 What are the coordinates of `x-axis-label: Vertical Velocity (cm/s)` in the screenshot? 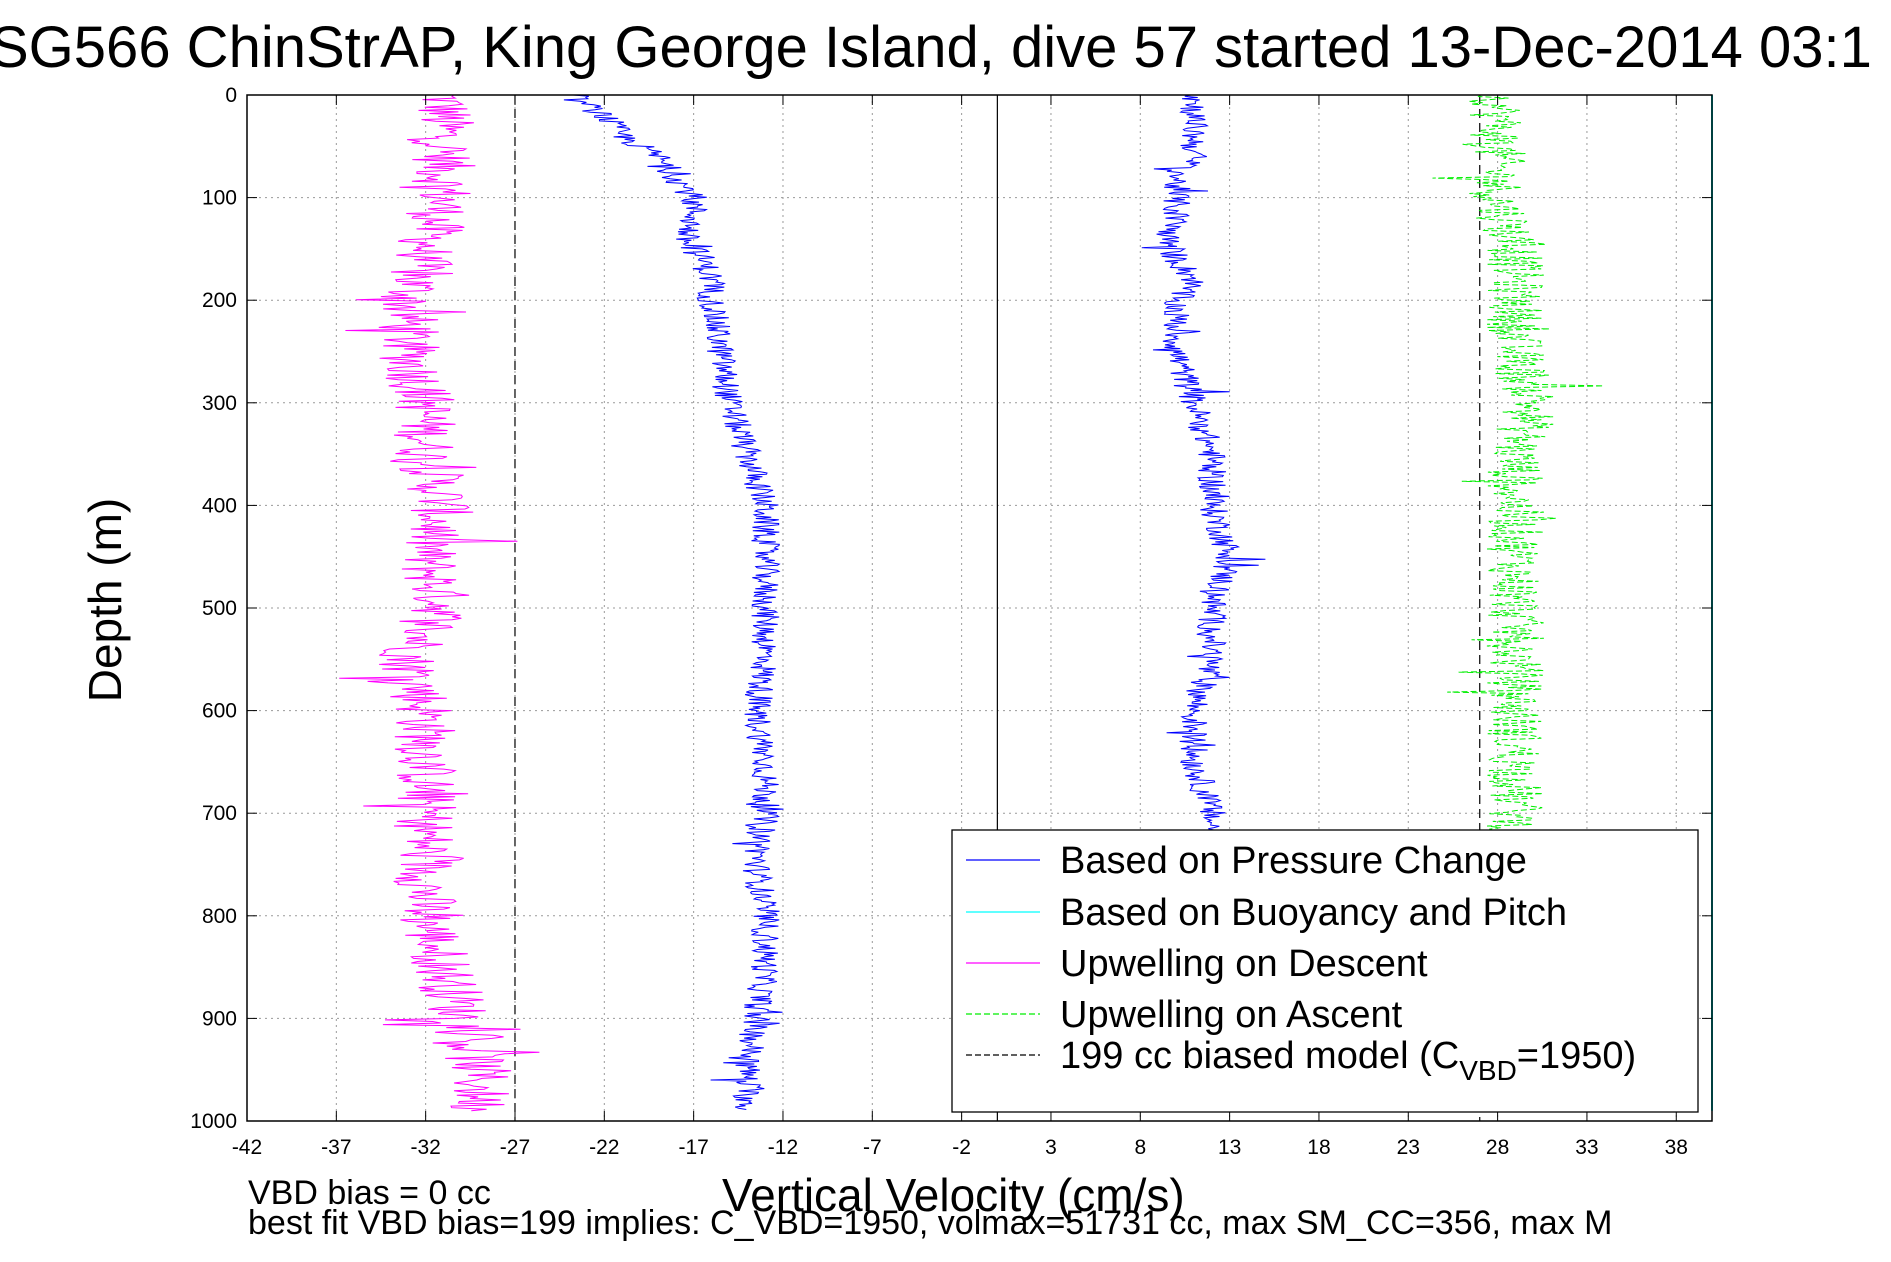 It's located at (953, 1195).